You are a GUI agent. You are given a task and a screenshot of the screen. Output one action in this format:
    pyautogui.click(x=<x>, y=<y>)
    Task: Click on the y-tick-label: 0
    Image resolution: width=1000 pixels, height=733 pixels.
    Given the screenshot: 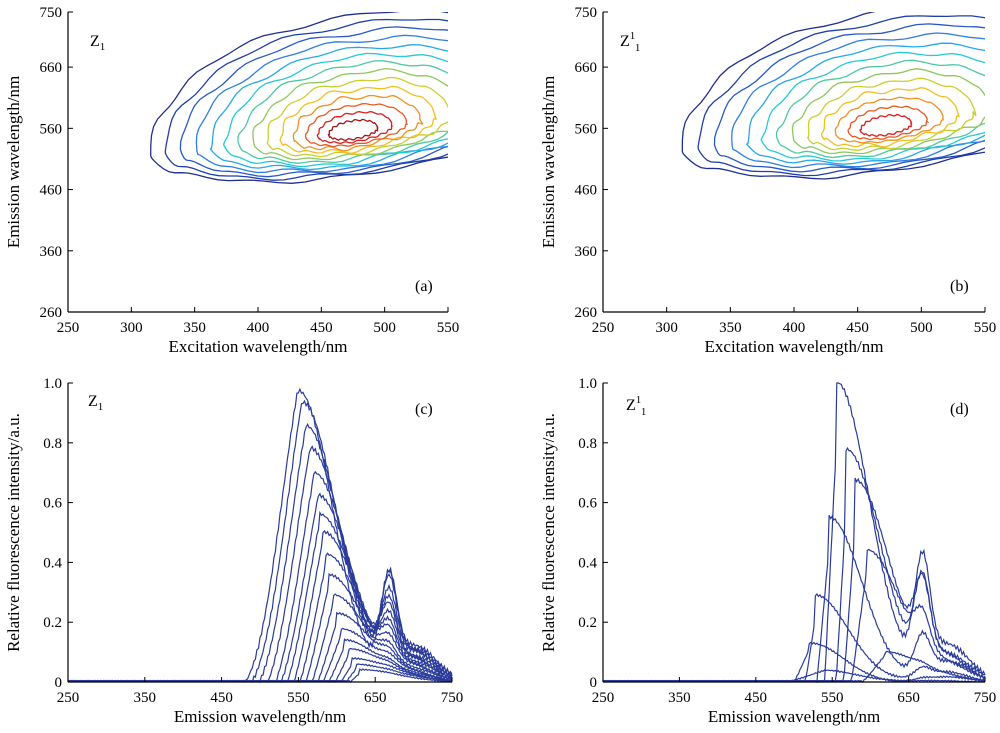 What is the action you would take?
    pyautogui.click(x=594, y=683)
    